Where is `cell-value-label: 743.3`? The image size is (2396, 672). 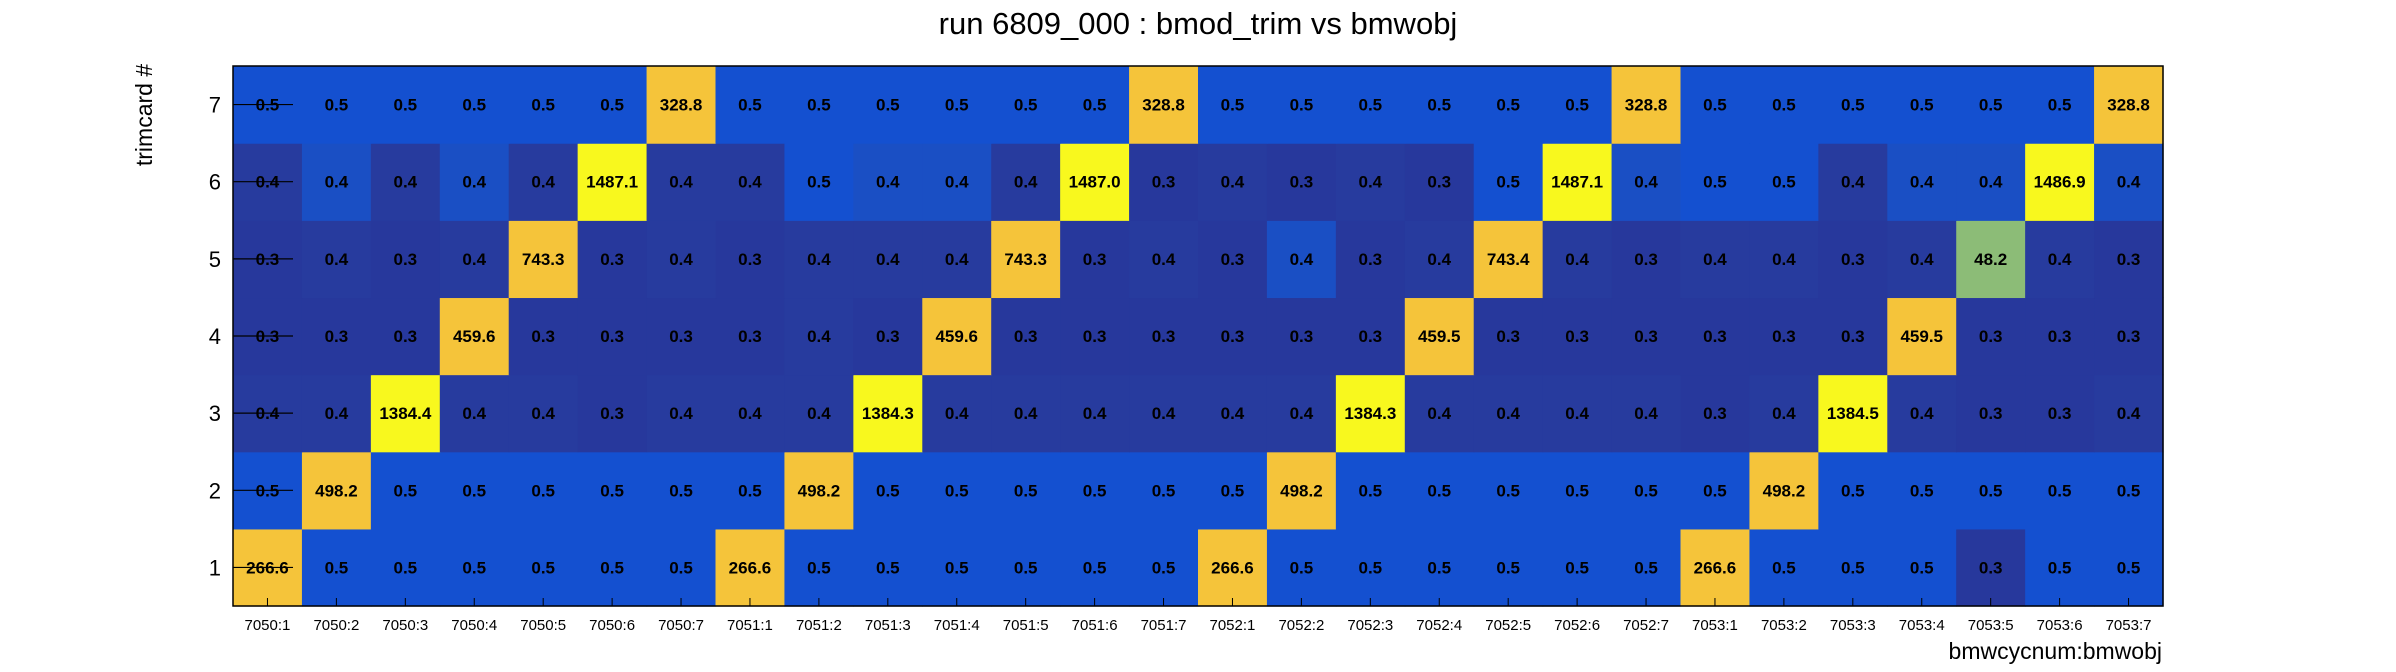
cell-value-label: 743.3 is located at coordinates (1025, 259).